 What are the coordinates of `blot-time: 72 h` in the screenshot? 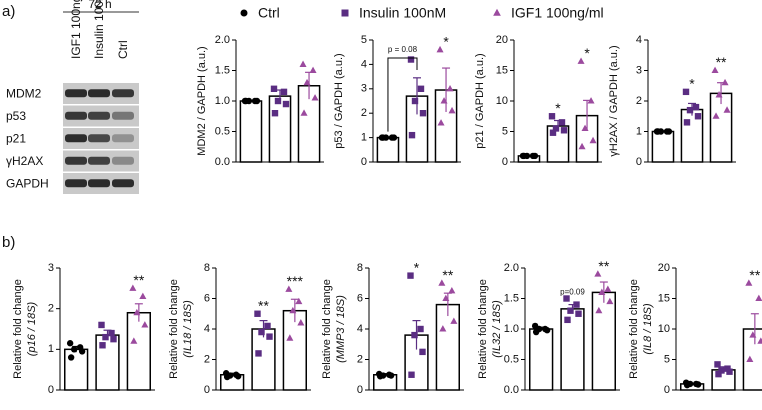 It's located at (99, 5).